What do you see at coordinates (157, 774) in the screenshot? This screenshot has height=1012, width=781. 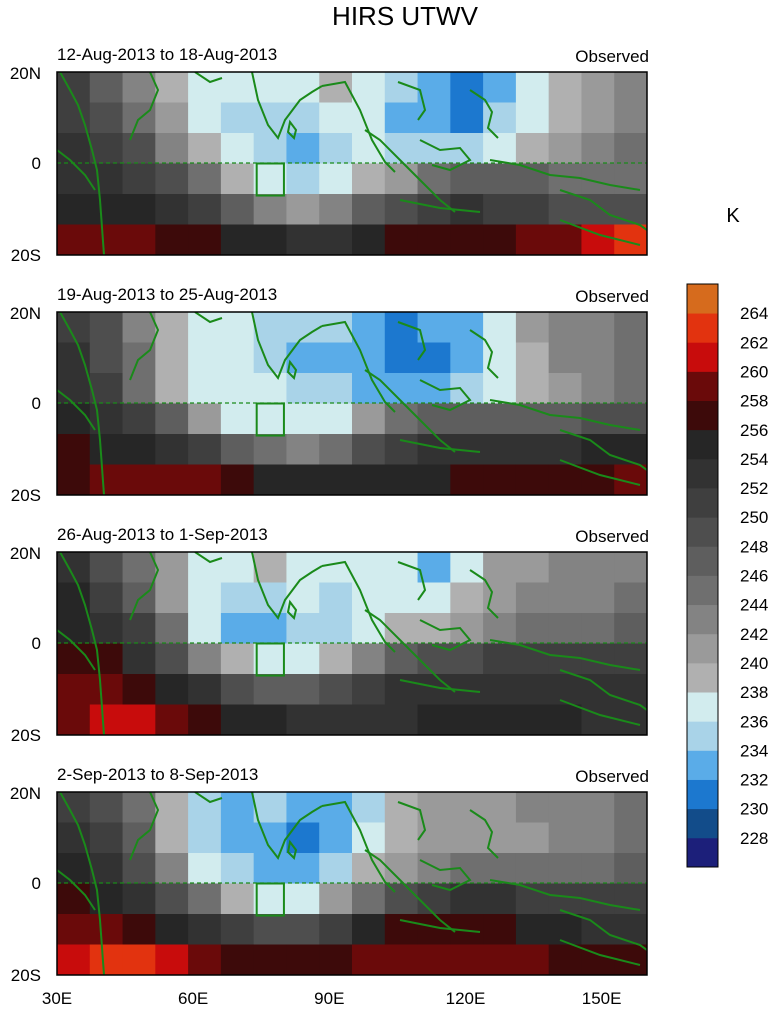 I see `panel-period-label: 2-Sep-2013 to 8-Sep-2013` at bounding box center [157, 774].